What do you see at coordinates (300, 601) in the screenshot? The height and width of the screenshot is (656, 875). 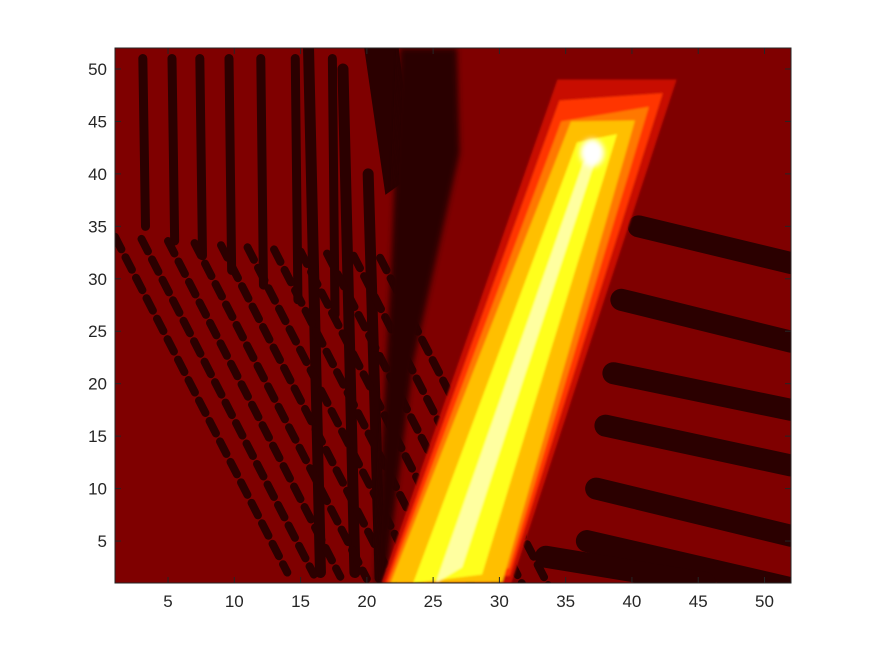 I see `x-tick-label: 15` at bounding box center [300, 601].